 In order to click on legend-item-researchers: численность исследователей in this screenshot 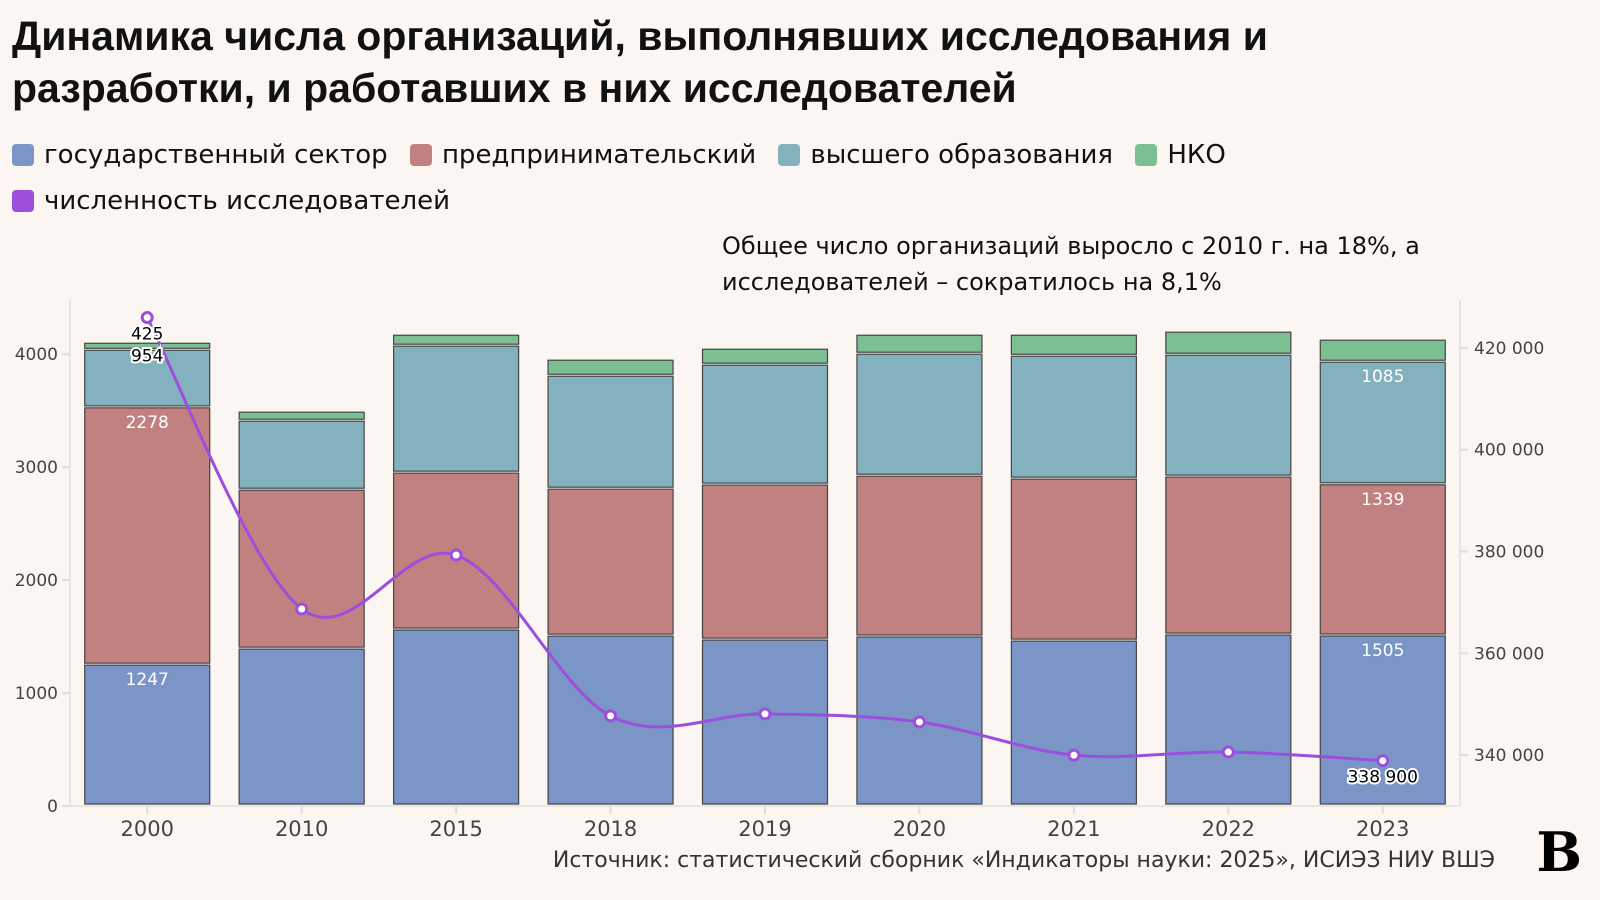, I will do `click(231, 201)`.